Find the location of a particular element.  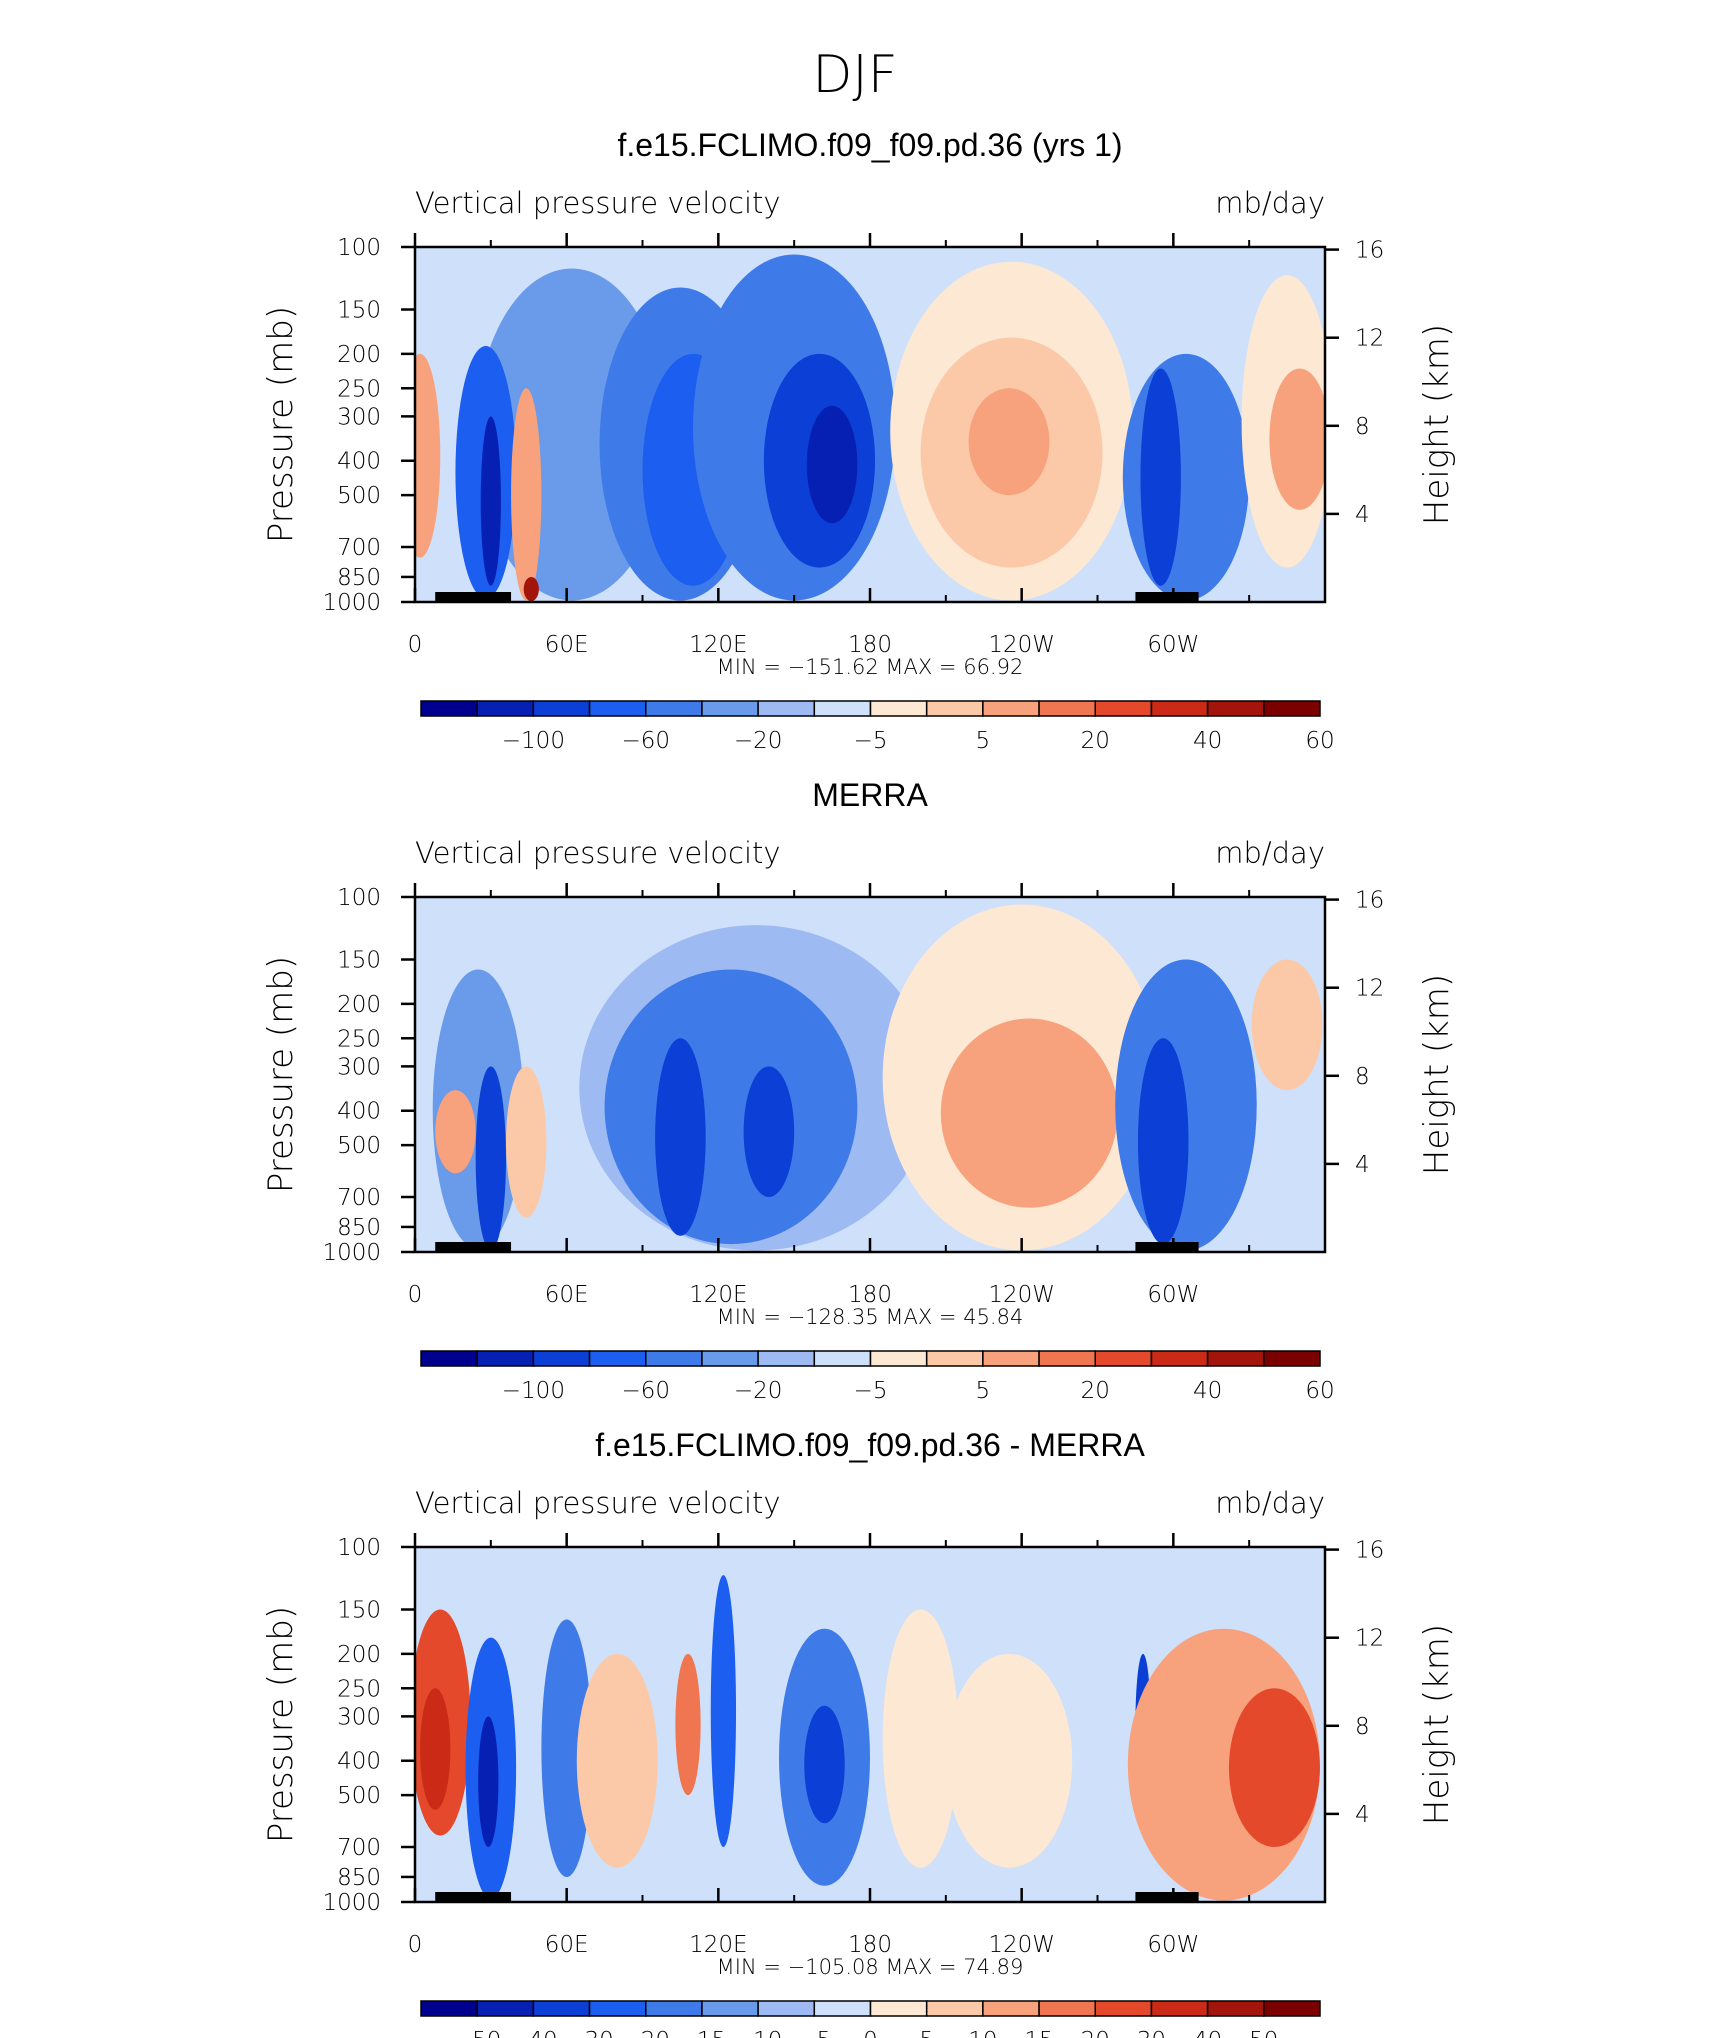

y2-tick-label: 8 is located at coordinates (1362, 427).